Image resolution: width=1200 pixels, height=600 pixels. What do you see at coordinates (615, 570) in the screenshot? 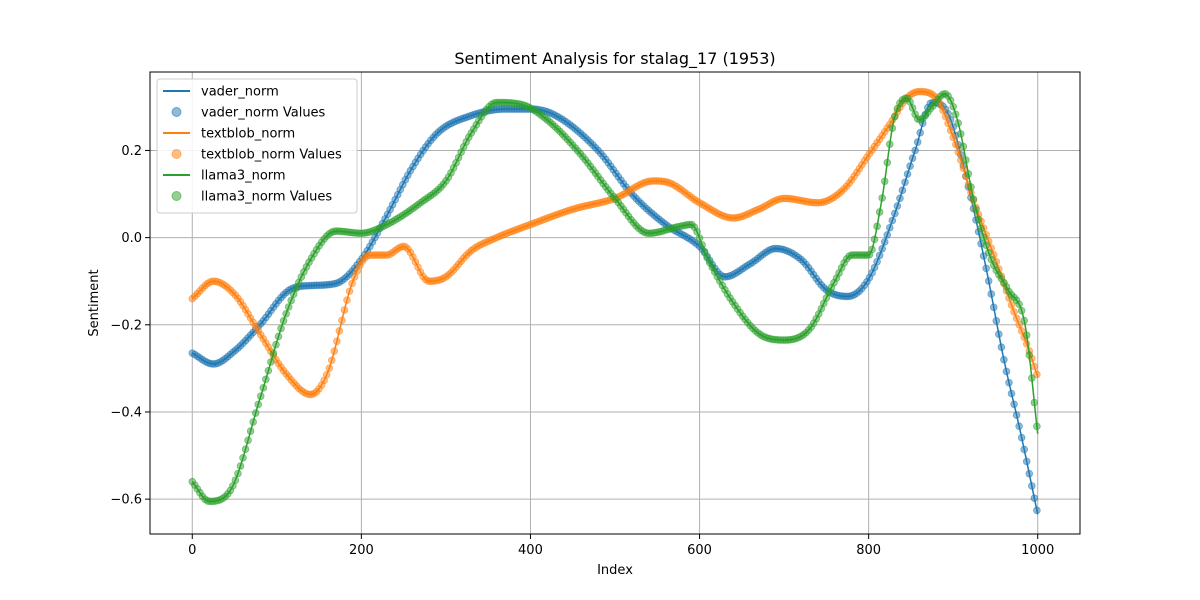
I see `x-axis-label: Index` at bounding box center [615, 570].